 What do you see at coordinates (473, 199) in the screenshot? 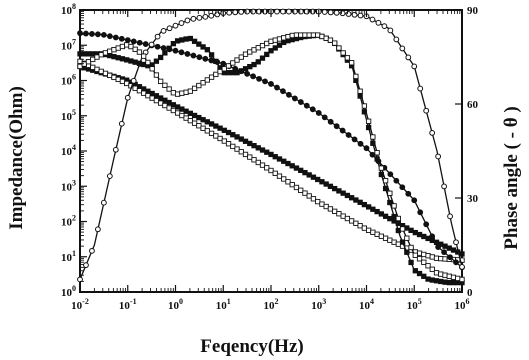
I see `y2-tick-label: 30` at bounding box center [473, 199].